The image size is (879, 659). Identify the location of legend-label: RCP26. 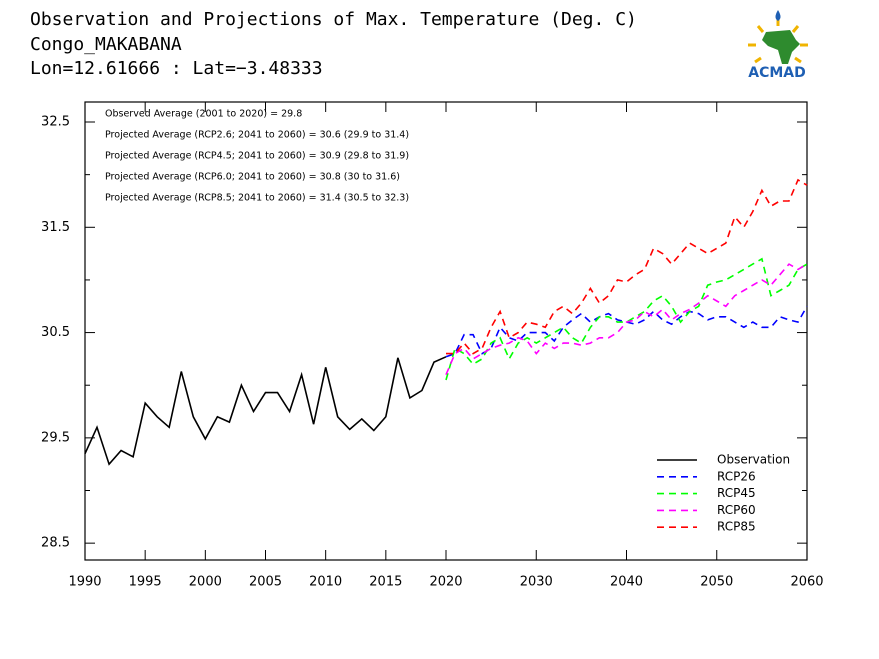
(736, 476).